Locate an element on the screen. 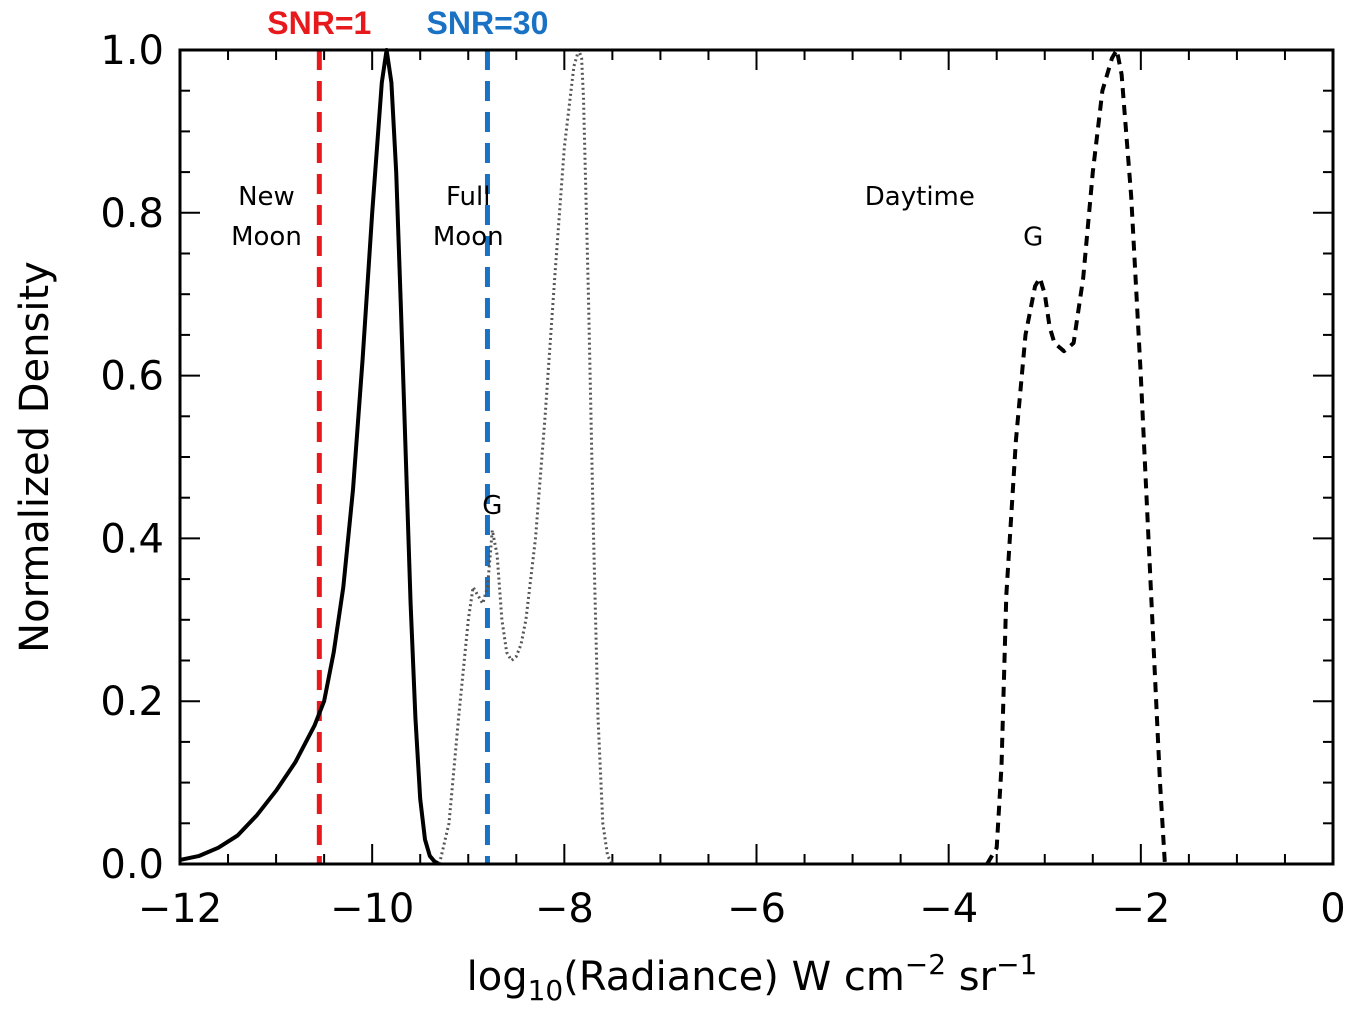  x-tick-label: −10 is located at coordinates (372, 909).